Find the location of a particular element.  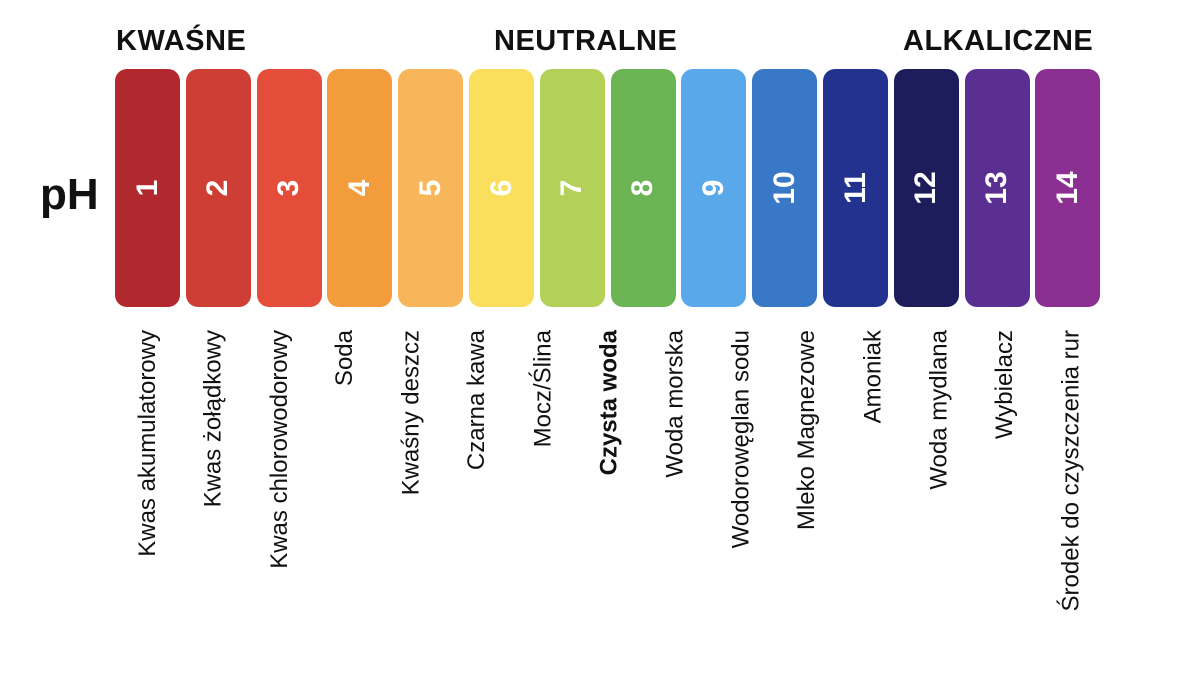

substance-label-slot: Mleko Magnezowe is located at coordinates (807, 500).